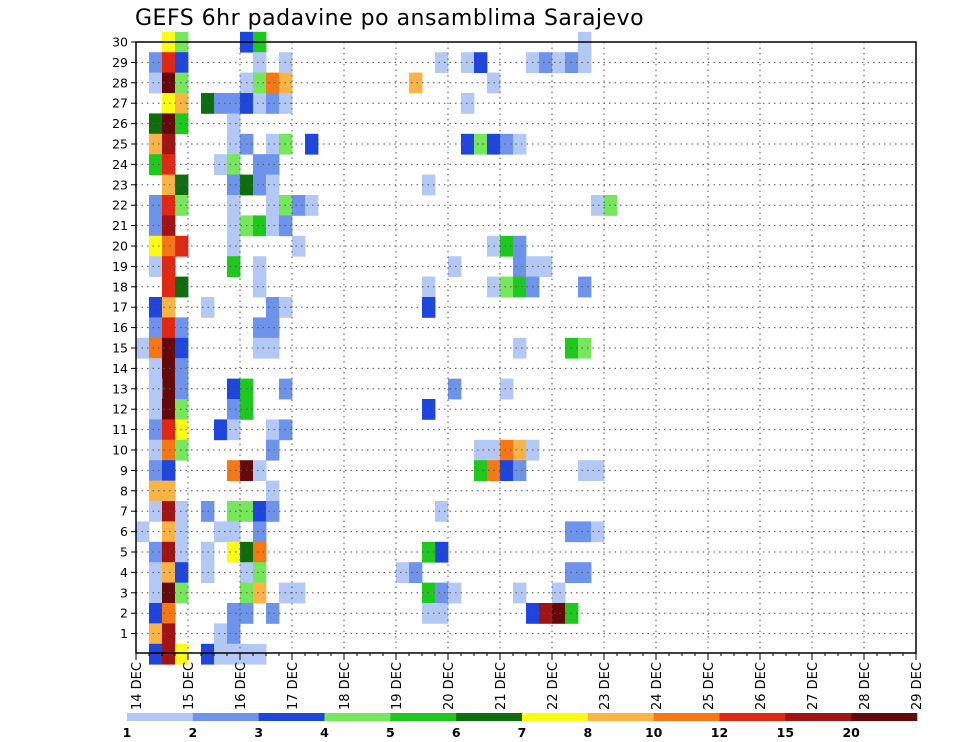  What do you see at coordinates (120, 246) in the screenshot?
I see `y-tick-label: 20` at bounding box center [120, 246].